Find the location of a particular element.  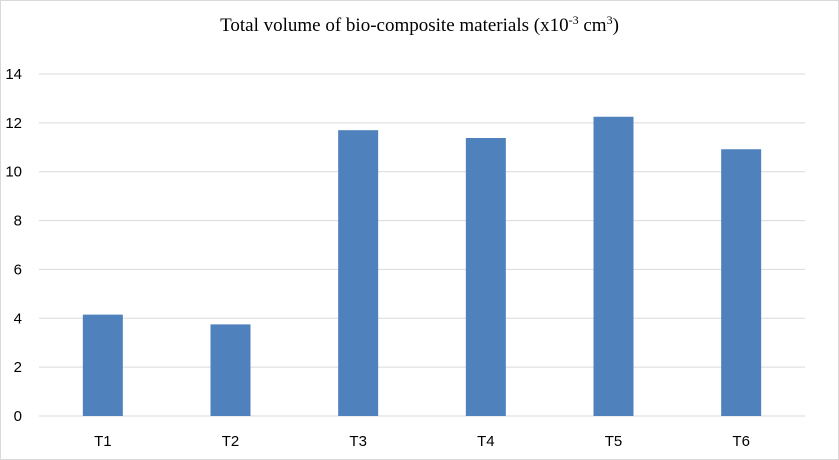

y-tick-label: 14 is located at coordinates (13, 74).